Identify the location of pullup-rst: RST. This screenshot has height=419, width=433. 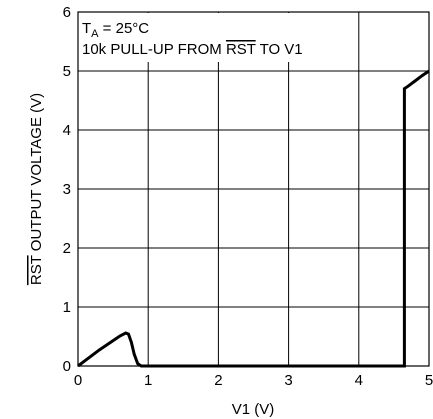
(241, 49).